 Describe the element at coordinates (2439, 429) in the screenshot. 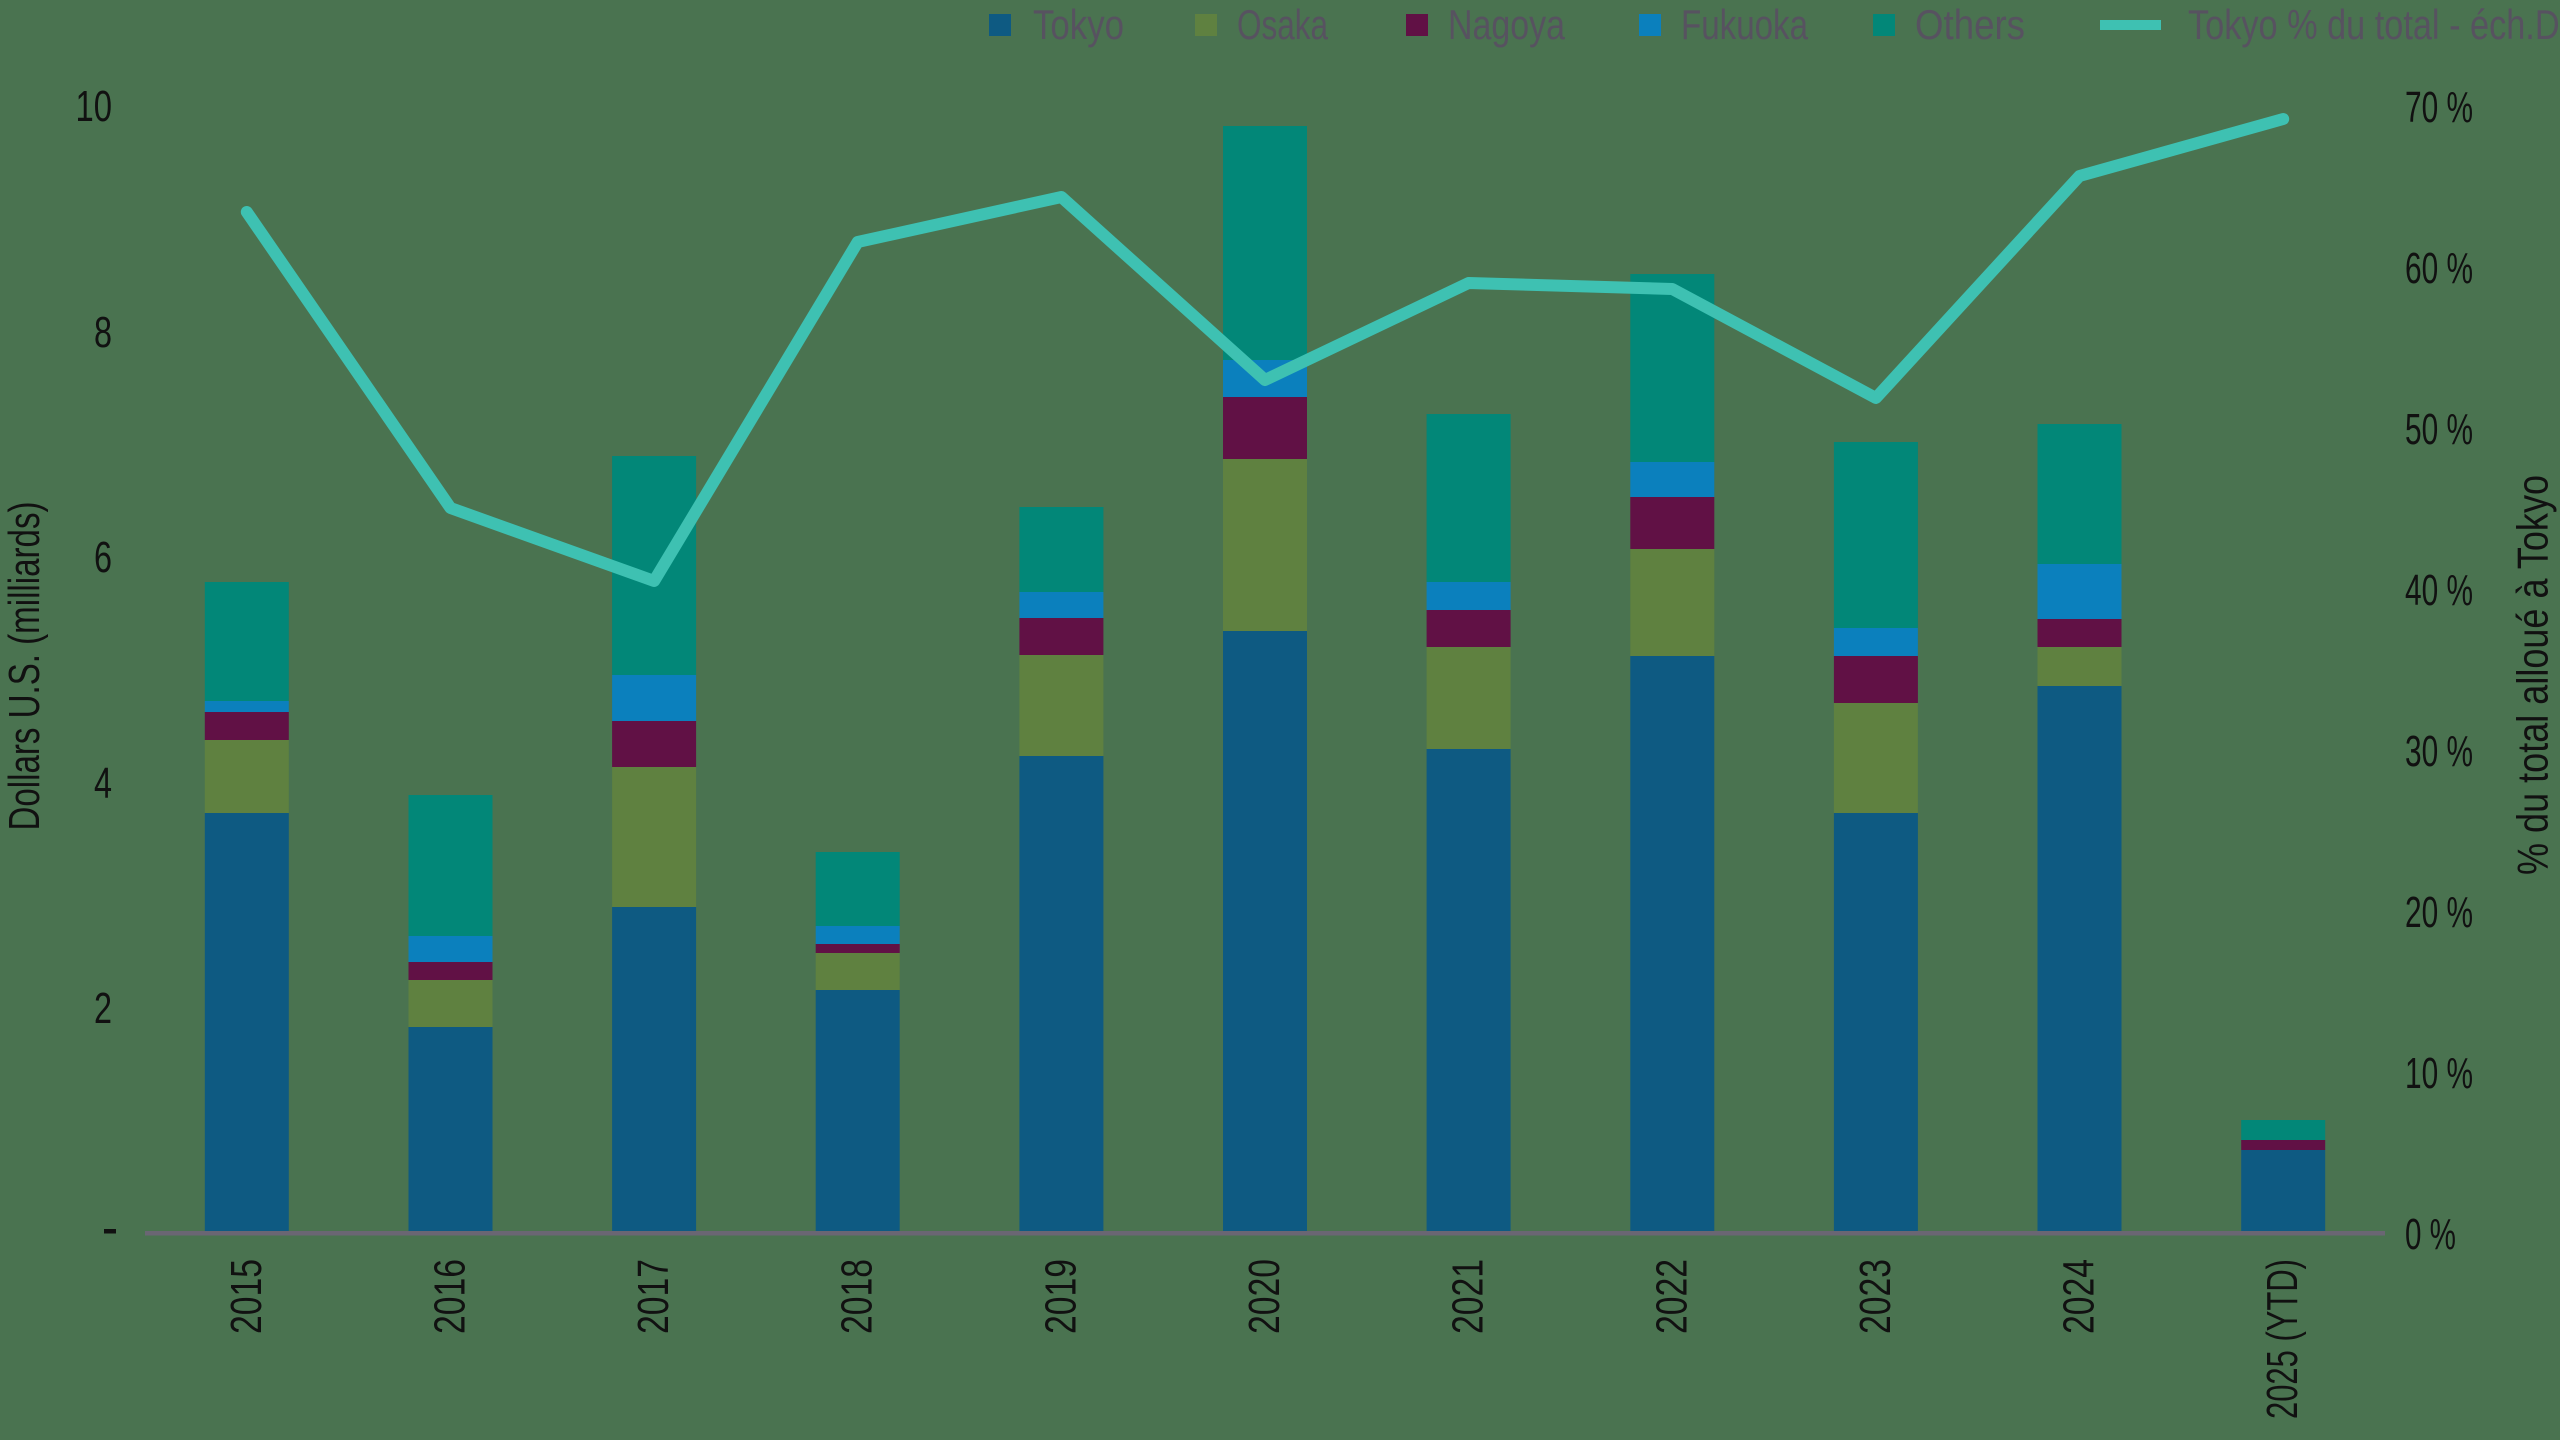

I see `svg-text: 50 %` at that location.